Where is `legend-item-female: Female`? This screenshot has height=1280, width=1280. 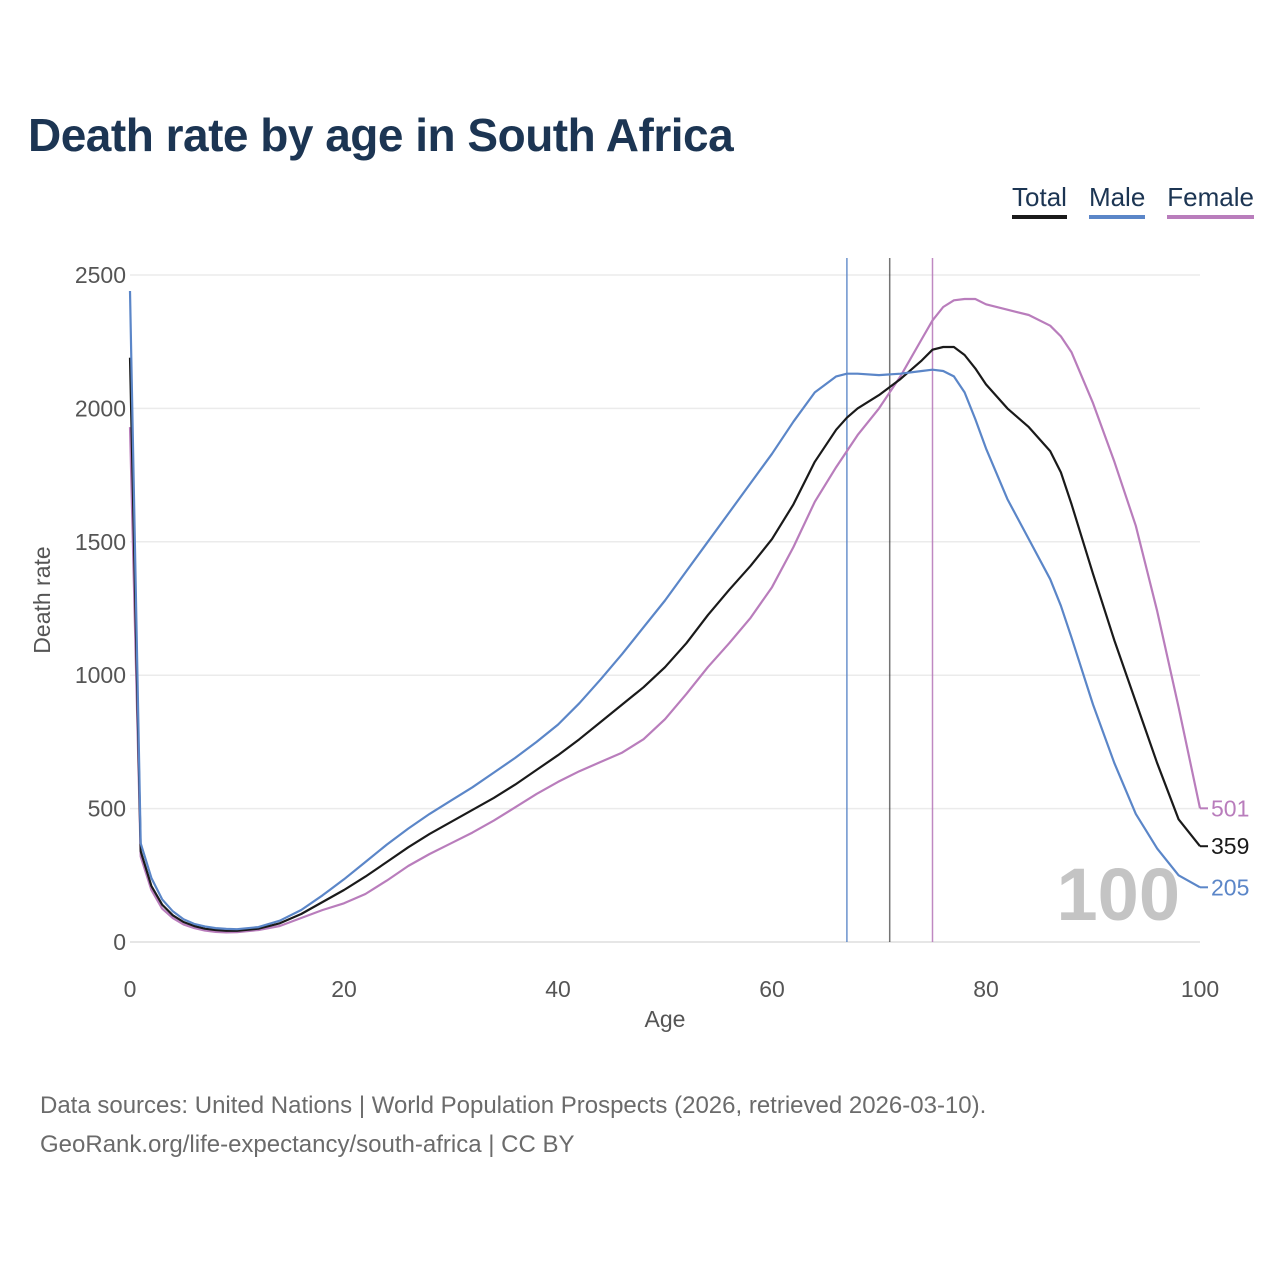 legend-item-female: Female is located at coordinates (1210, 200).